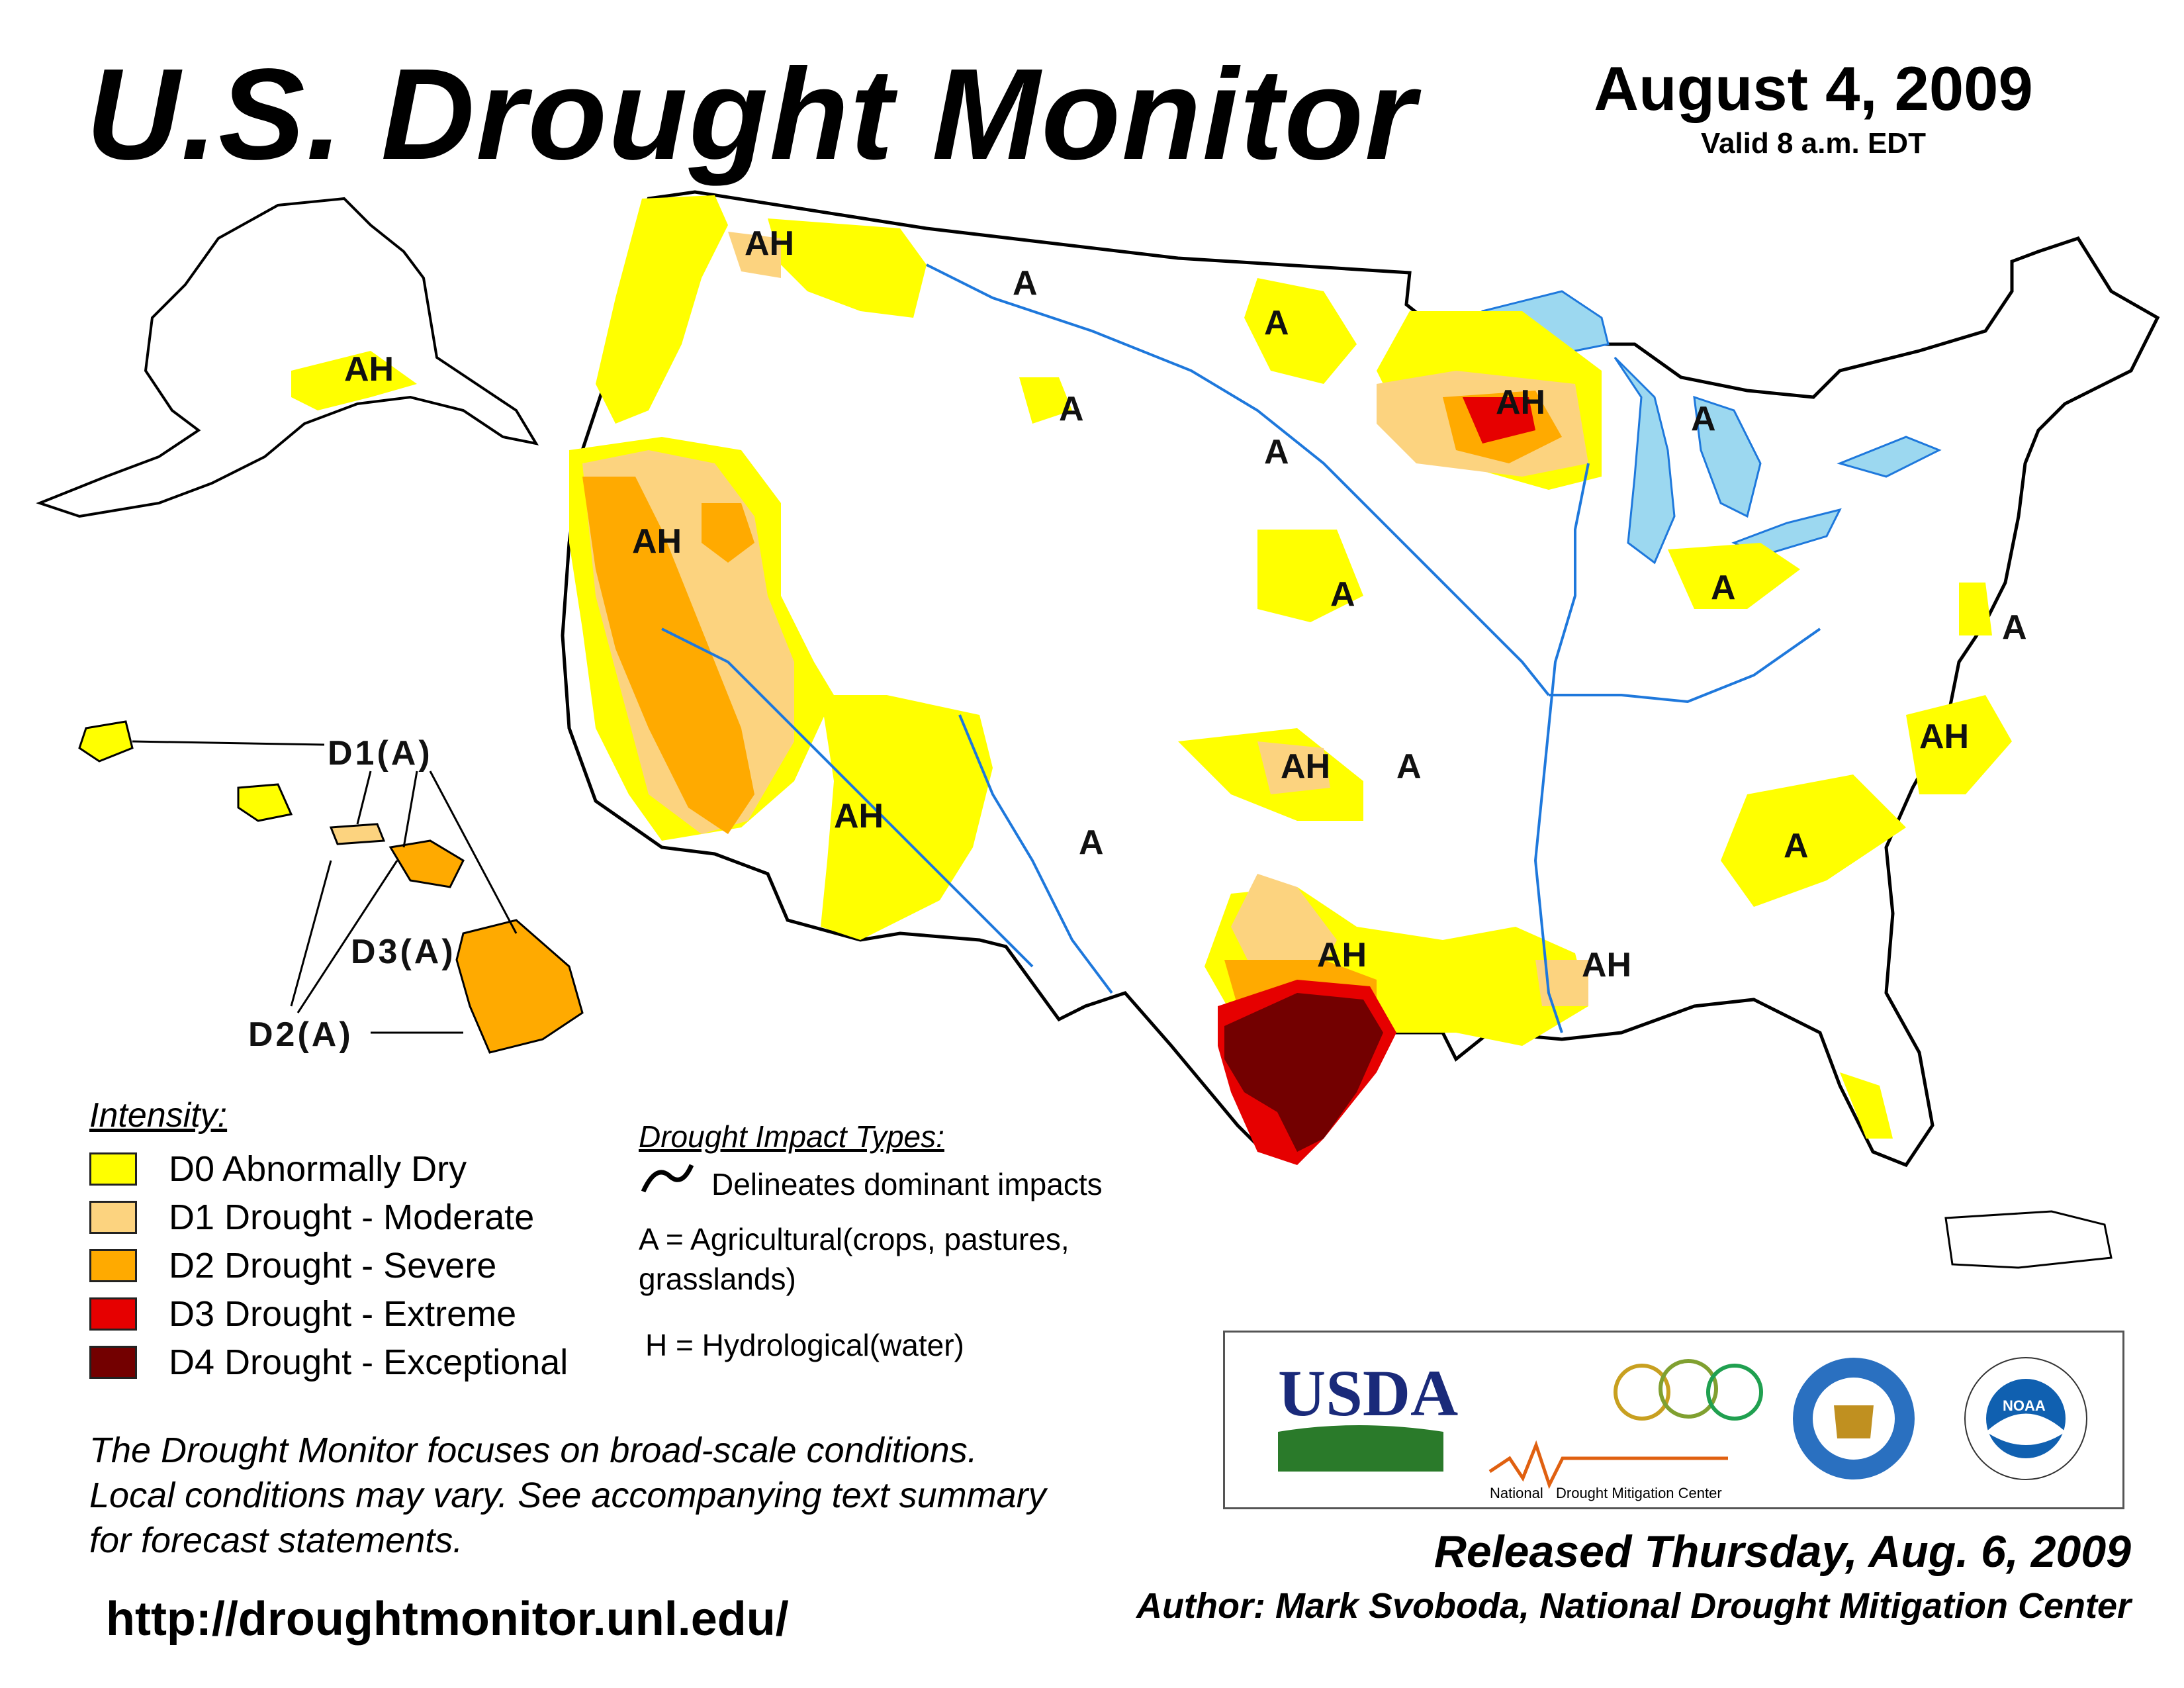  I want to click on svg-text: Drought Mitigation Center, so click(1639, 1493).